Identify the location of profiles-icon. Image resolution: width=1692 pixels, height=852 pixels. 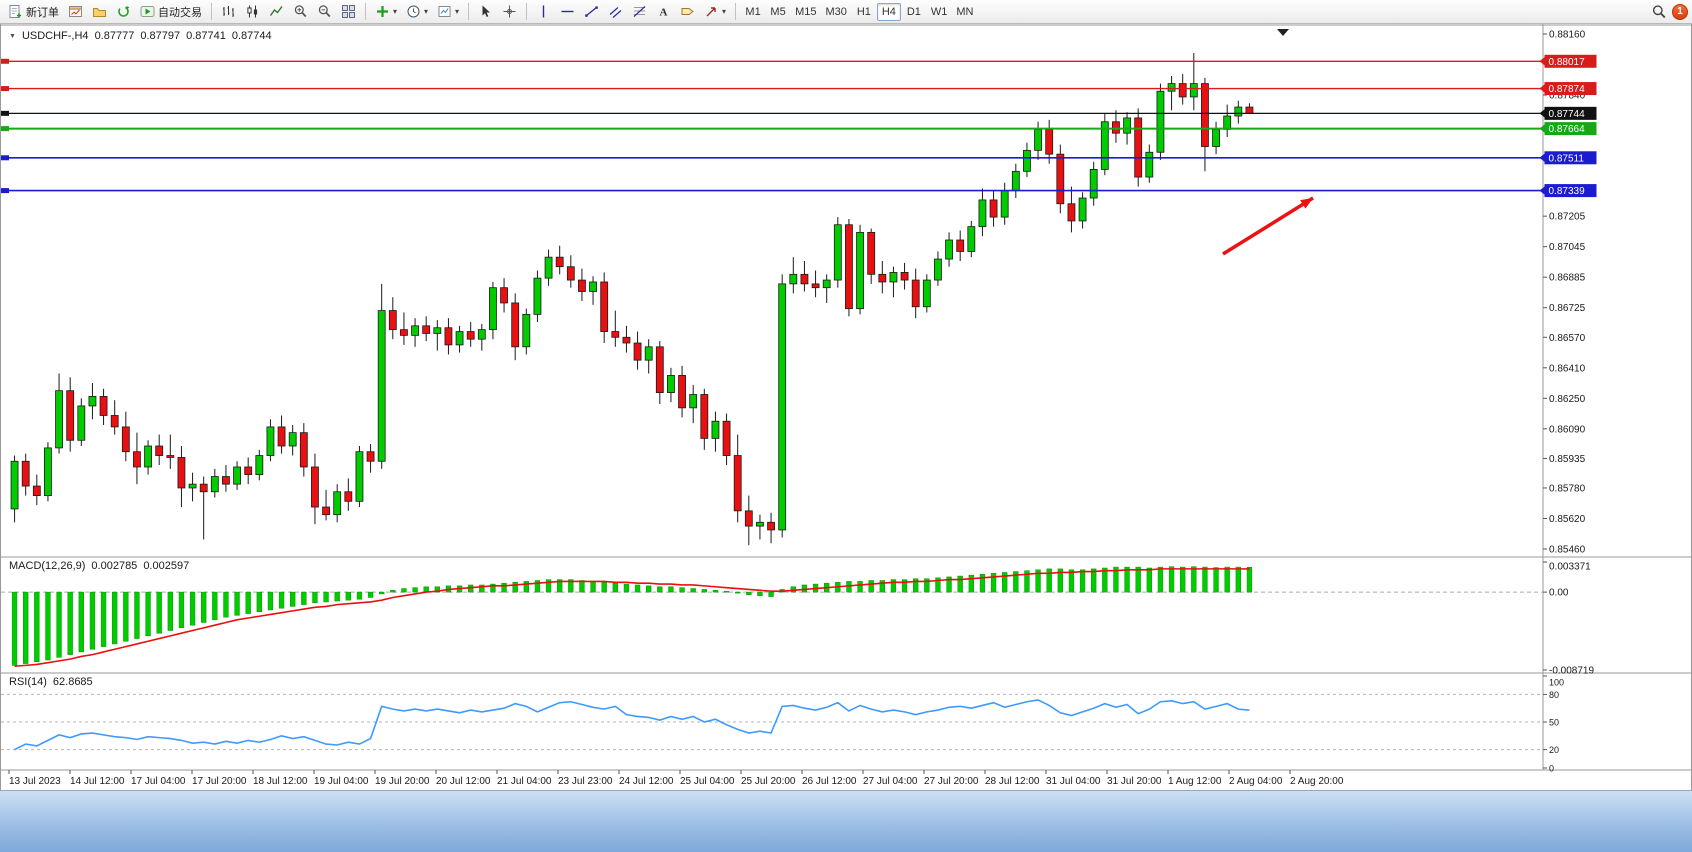
(99, 12).